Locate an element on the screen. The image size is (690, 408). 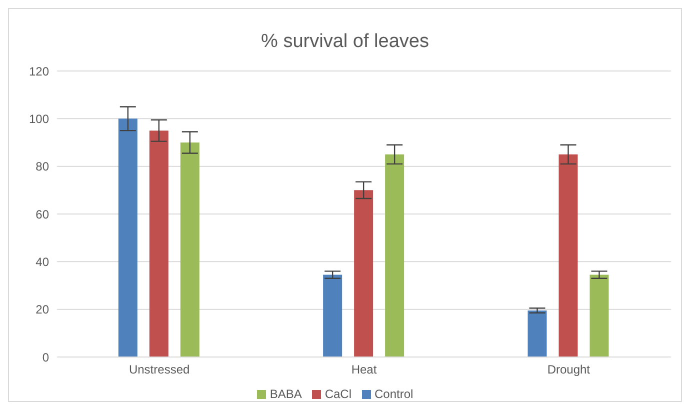
chart-title: % survival of leaves is located at coordinates (345, 42).